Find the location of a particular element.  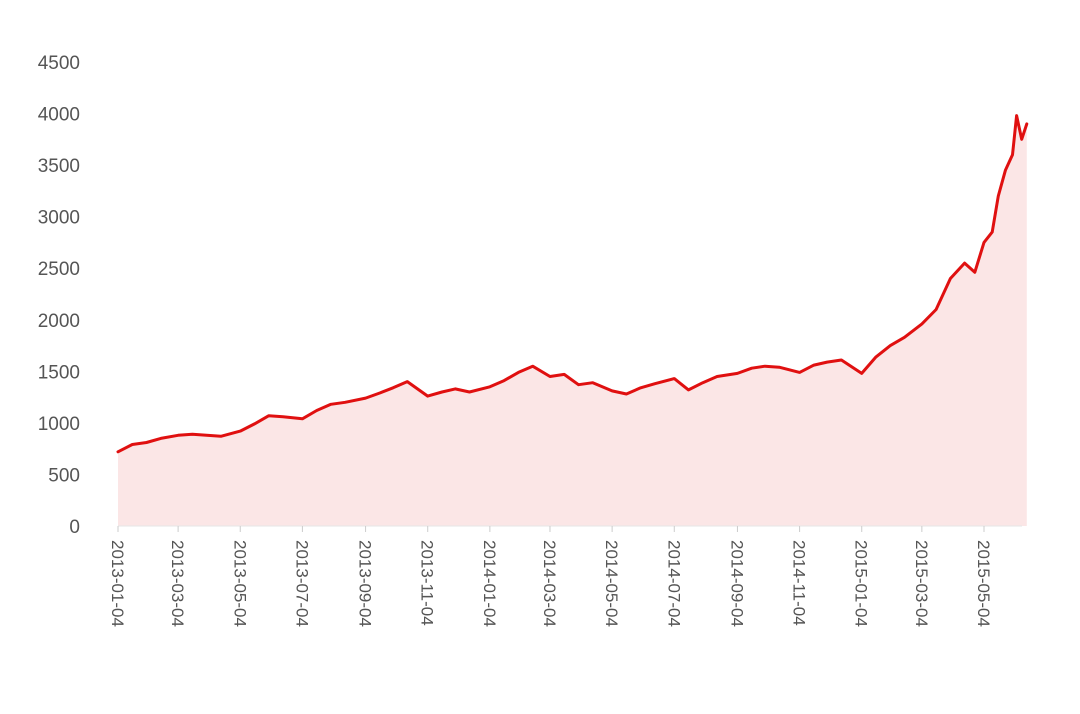

x-tick-label: 2014-09-04 is located at coordinates (736, 583).